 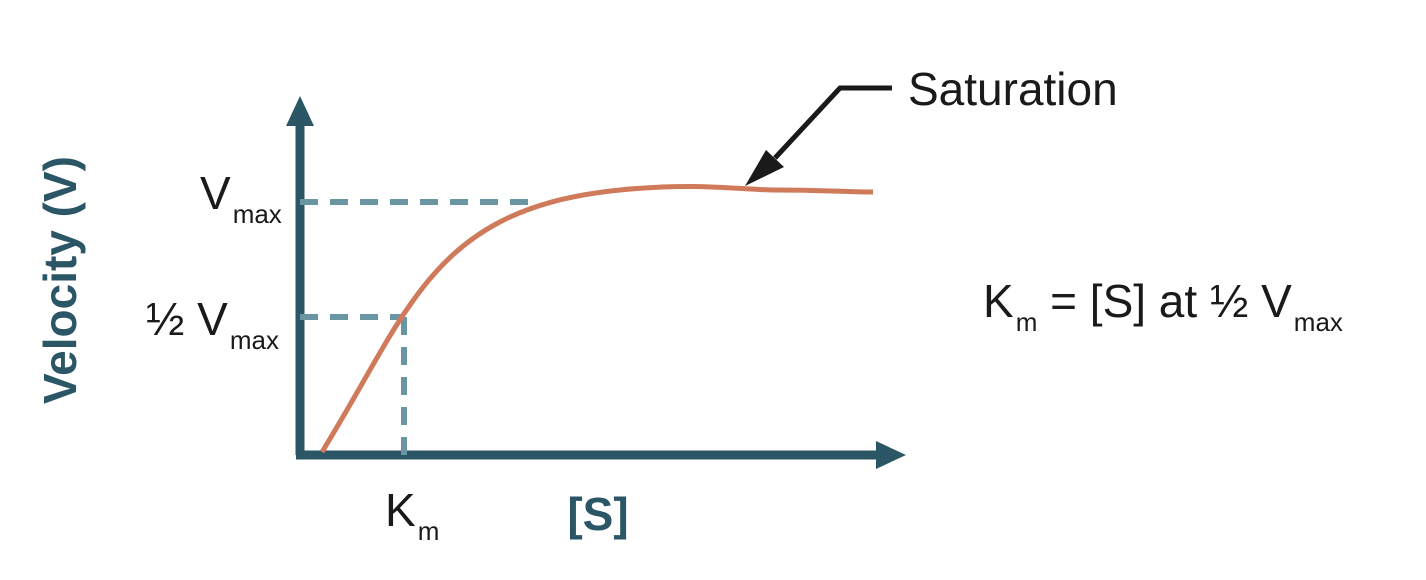 What do you see at coordinates (254, 340) in the screenshot?
I see `half-vmax-label-sub: max` at bounding box center [254, 340].